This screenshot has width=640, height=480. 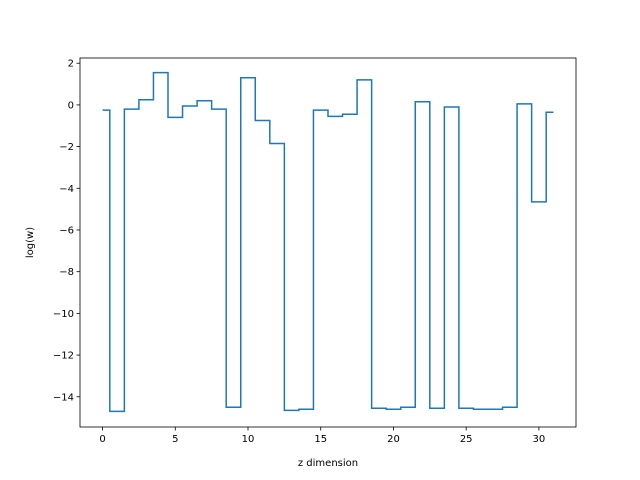 What do you see at coordinates (466, 439) in the screenshot?
I see `x-tick-label: 25` at bounding box center [466, 439].